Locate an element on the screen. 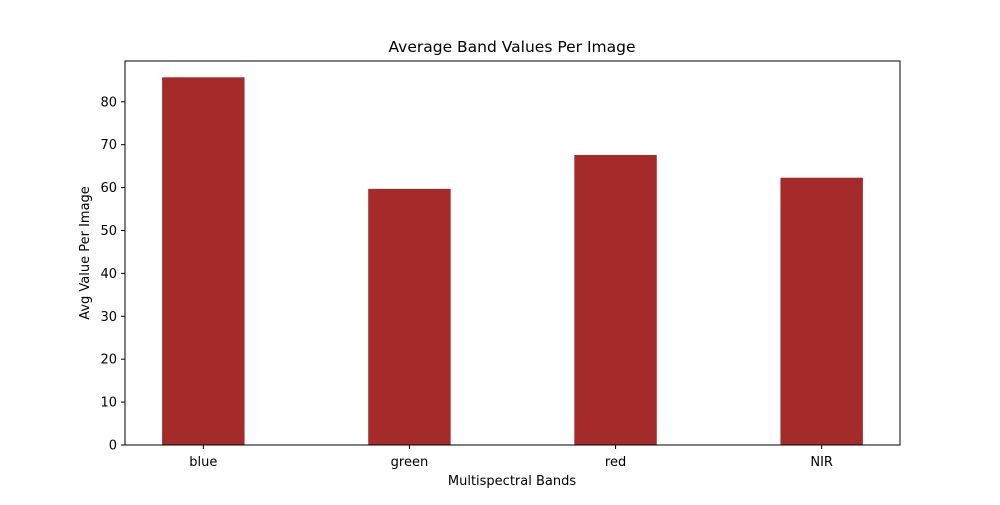 This screenshot has height=505, width=1000. x-axis-ticks: blue green red NIR is located at coordinates (511, 457).